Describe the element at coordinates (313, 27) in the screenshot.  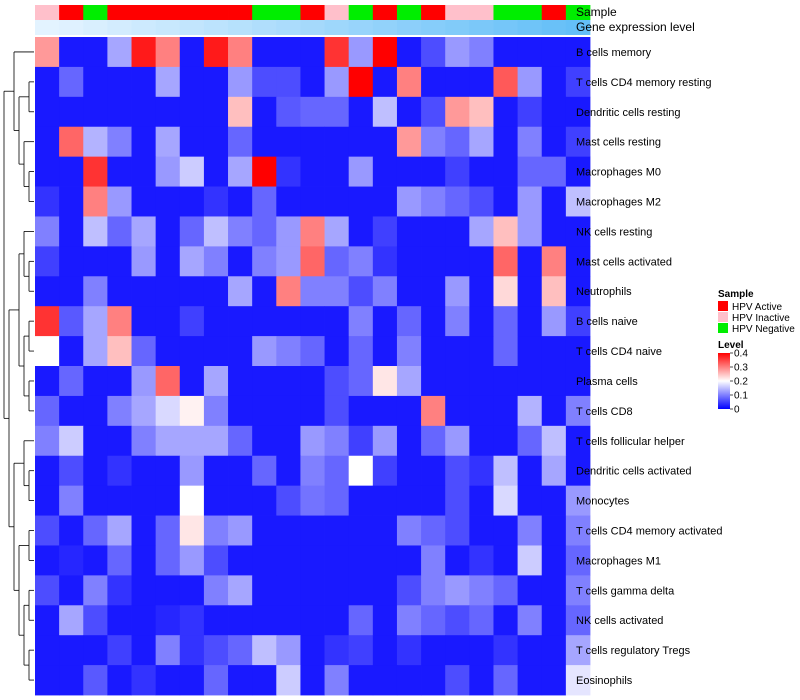
I see `expression-annotation-track` at that location.